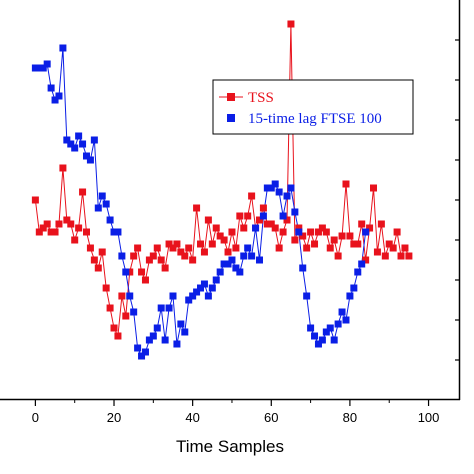 The width and height of the screenshot is (474, 474). What do you see at coordinates (350, 417) in the screenshot?
I see `x-tick-label: 80` at bounding box center [350, 417].